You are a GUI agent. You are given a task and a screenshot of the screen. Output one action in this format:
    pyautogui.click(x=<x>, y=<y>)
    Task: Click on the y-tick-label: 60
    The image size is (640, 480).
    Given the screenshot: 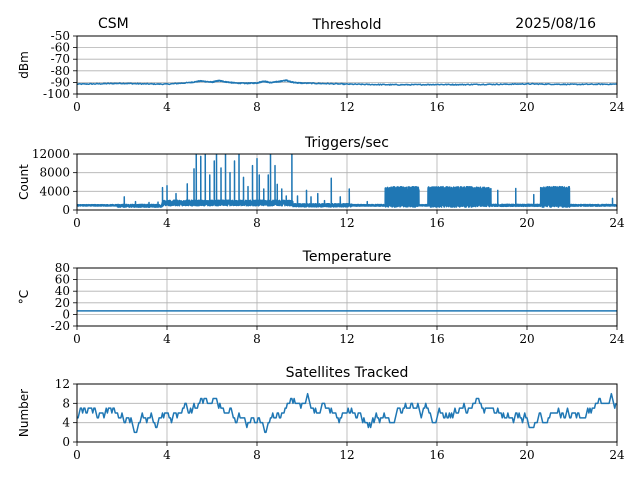 What is the action you would take?
    pyautogui.click(x=62, y=280)
    